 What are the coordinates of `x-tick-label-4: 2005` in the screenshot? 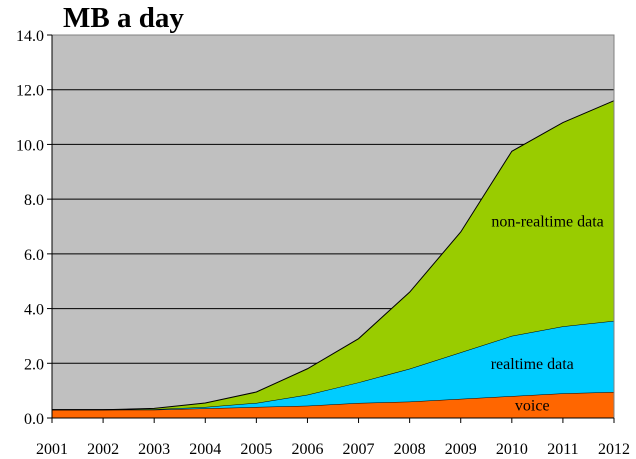 It's located at (256, 449).